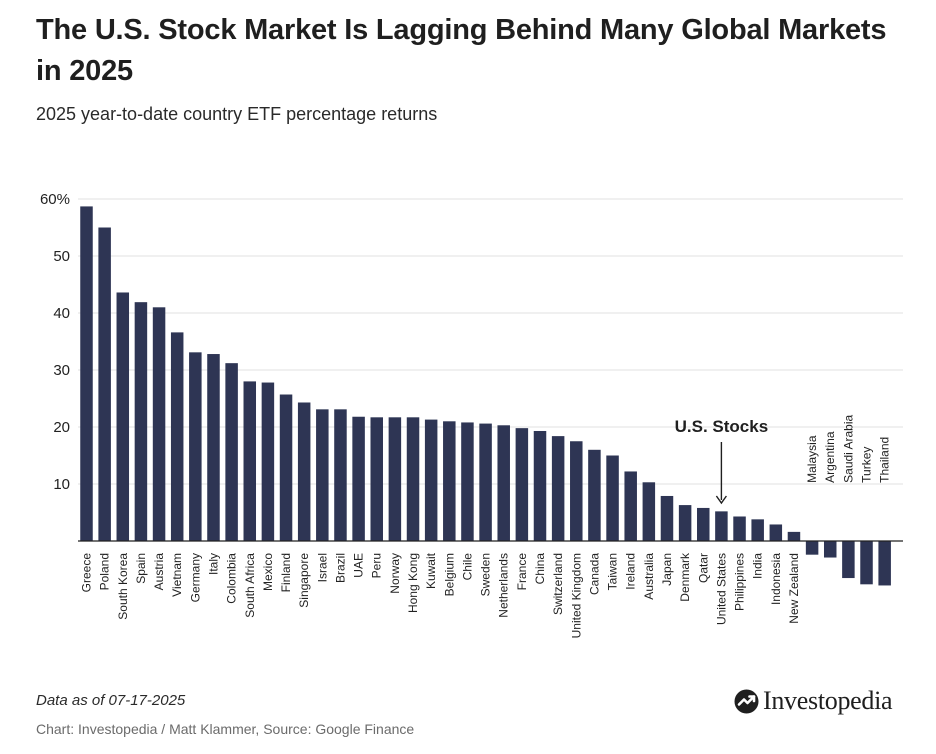 The width and height of the screenshot is (936, 754). Describe the element at coordinates (141, 568) in the screenshot. I see `x-tick-label: Spain` at that location.